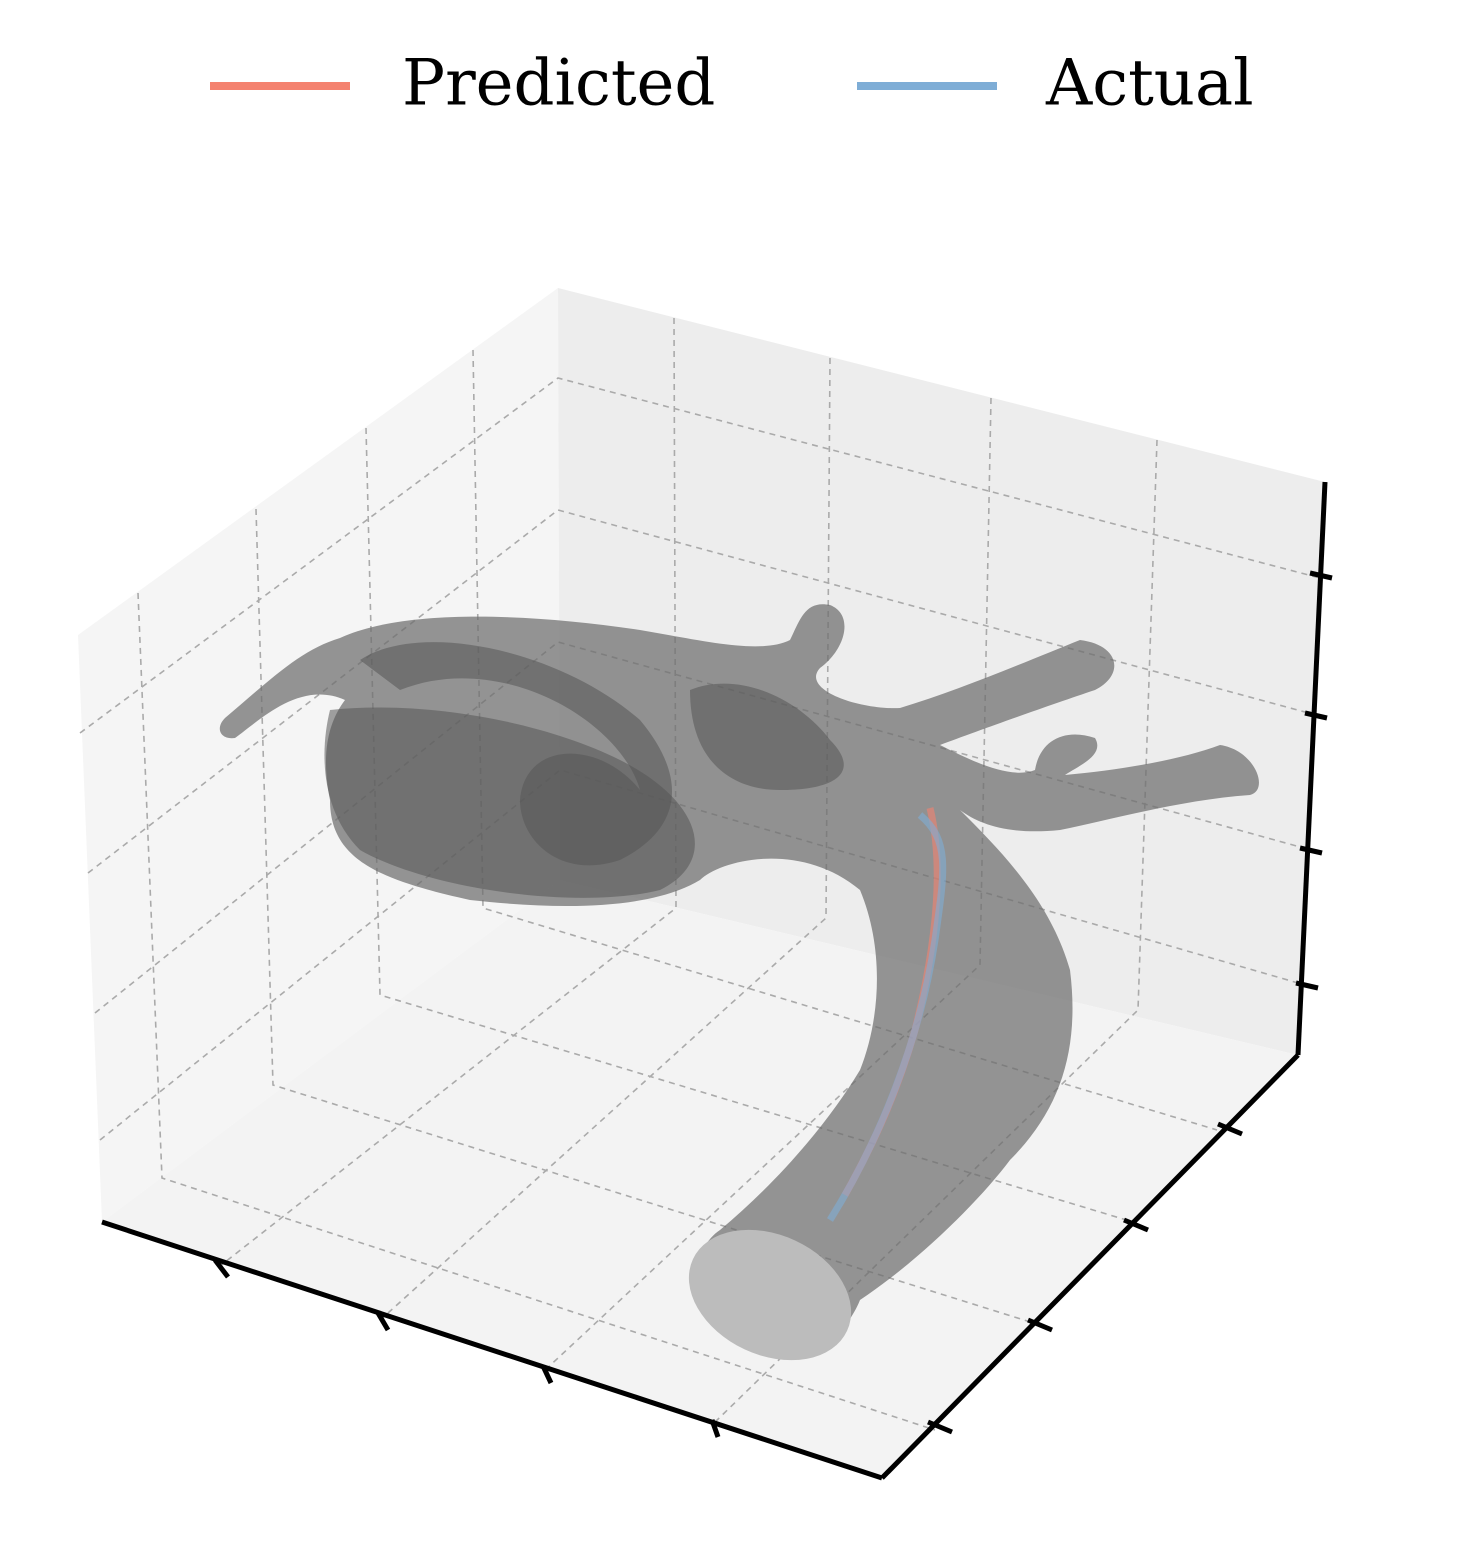 Image resolution: width=1476 pixels, height=1568 pixels. What do you see at coordinates (887, 1017) in the screenshot?
I see `actual-curve` at bounding box center [887, 1017].